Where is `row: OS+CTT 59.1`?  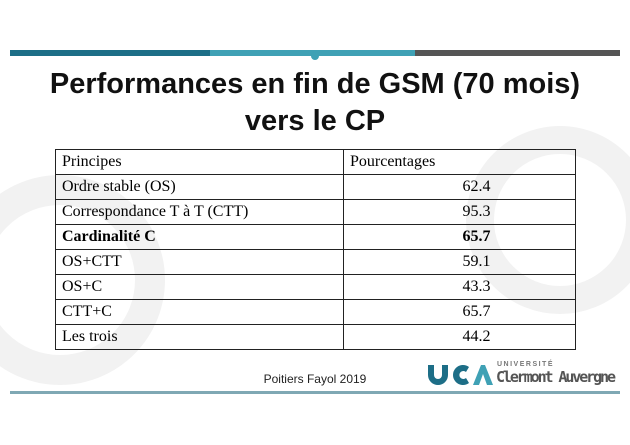
row: OS+CTT 59.1 is located at coordinates (315, 262).